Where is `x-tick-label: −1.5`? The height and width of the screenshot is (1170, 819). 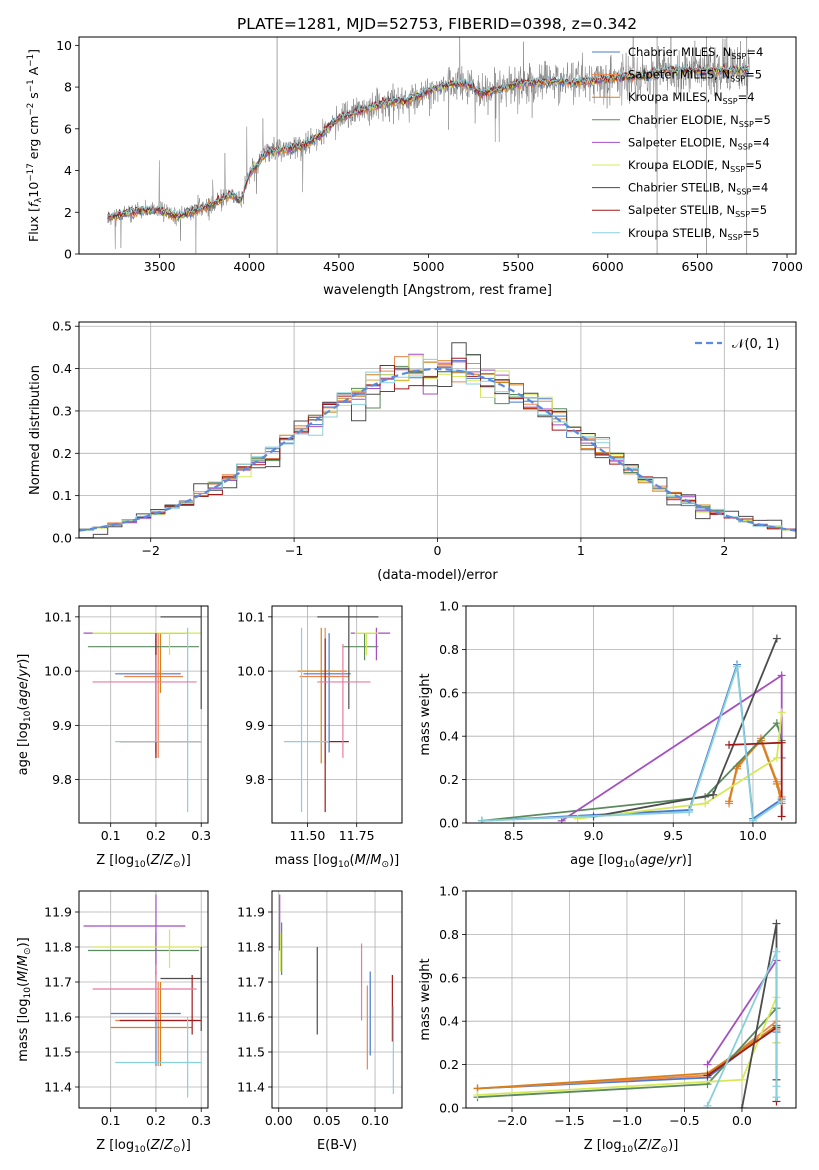 x-tick-label: −1.5 is located at coordinates (569, 1120).